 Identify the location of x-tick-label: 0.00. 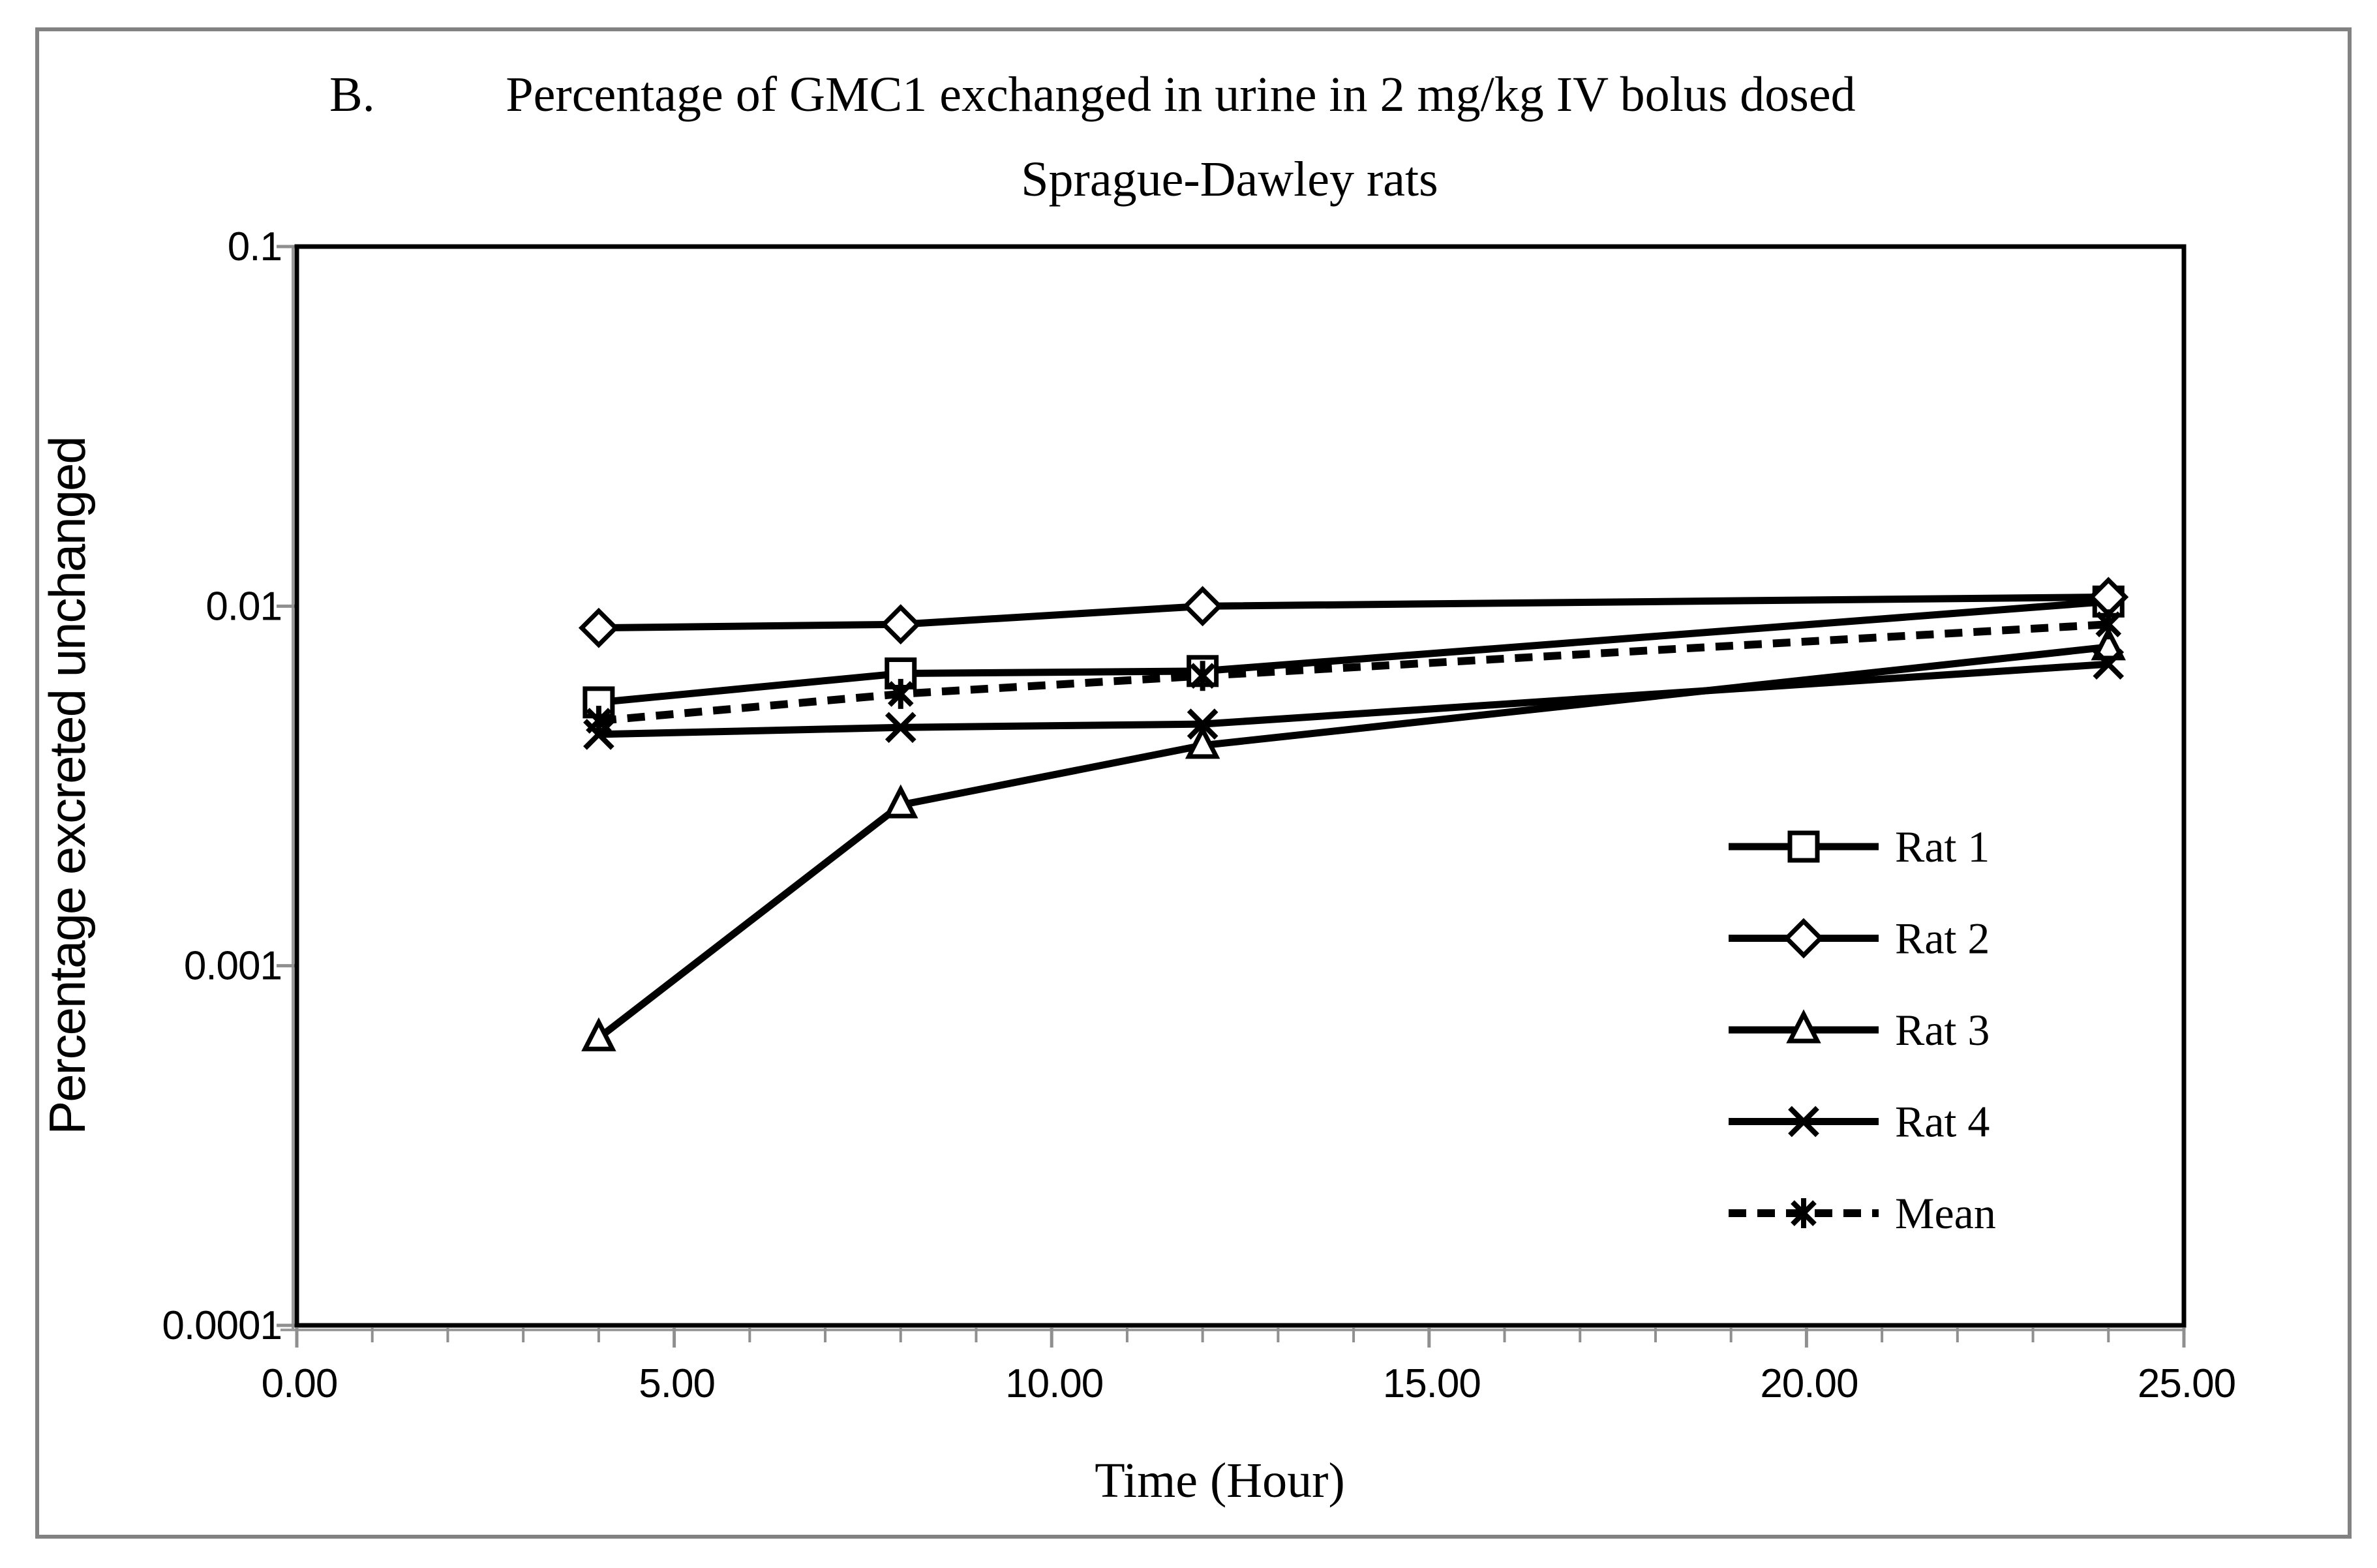
(300, 1383).